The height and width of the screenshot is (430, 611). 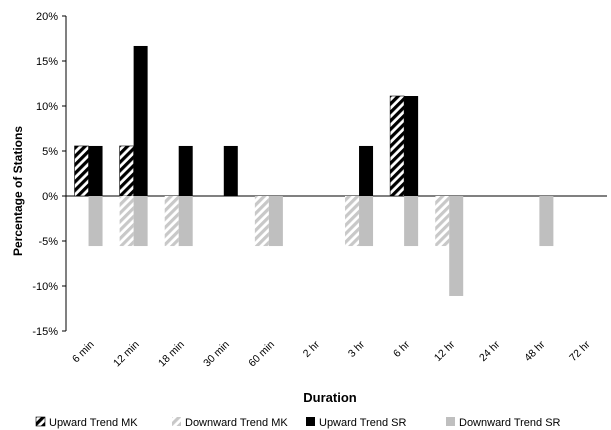 I want to click on x-tick-label: 72 hr, so click(x=580, y=351).